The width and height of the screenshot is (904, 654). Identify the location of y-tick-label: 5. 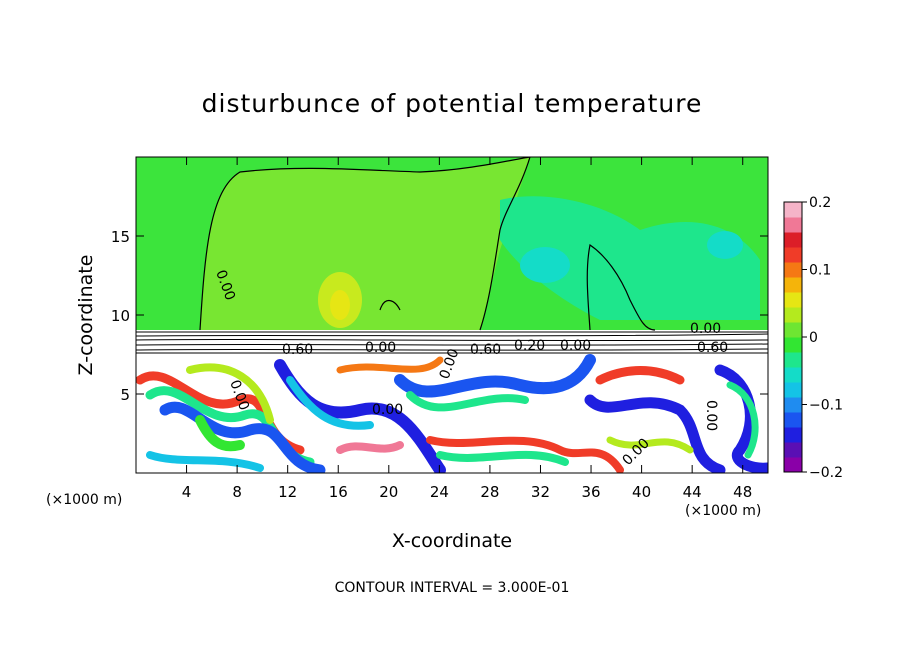
(125, 395).